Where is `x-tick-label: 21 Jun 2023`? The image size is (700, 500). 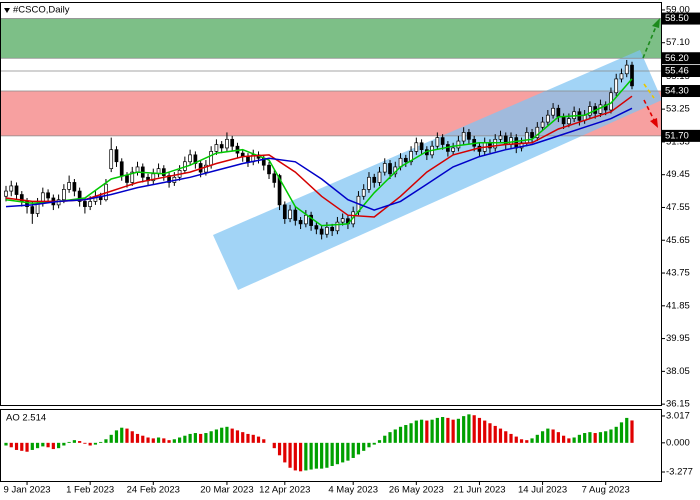
x-tick-label: 21 Jun 2023 is located at coordinates (479, 490).